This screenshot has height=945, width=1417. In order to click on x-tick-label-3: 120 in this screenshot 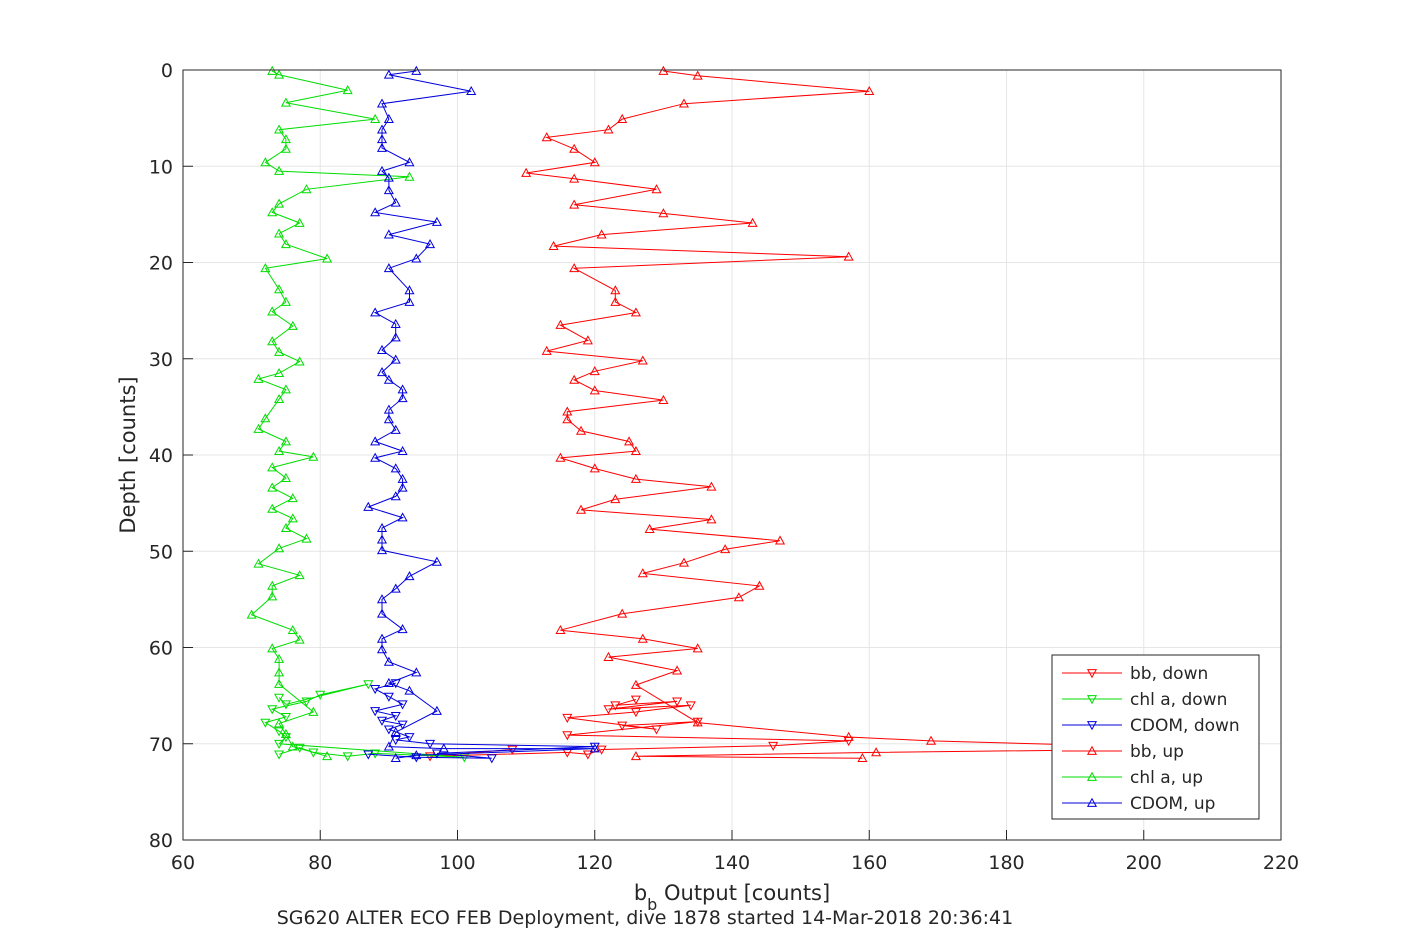, I will do `click(595, 863)`.